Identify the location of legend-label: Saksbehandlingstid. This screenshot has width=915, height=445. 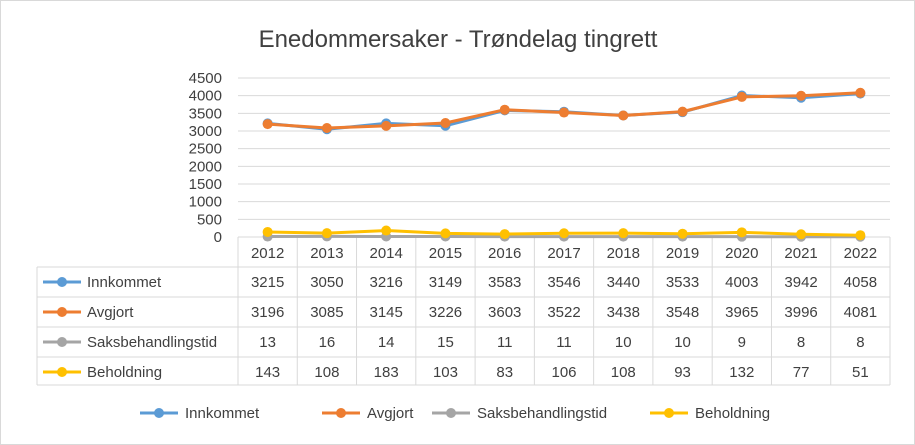
(542, 413).